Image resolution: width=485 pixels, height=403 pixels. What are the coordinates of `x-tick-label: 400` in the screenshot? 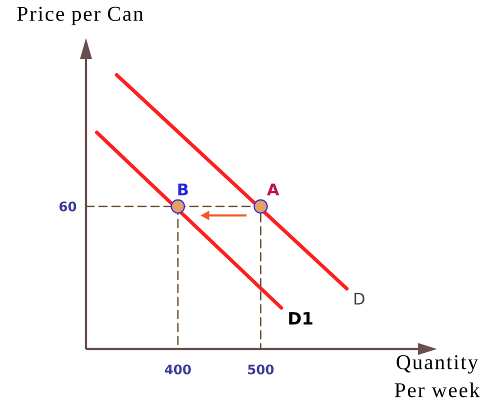 It's located at (177, 369).